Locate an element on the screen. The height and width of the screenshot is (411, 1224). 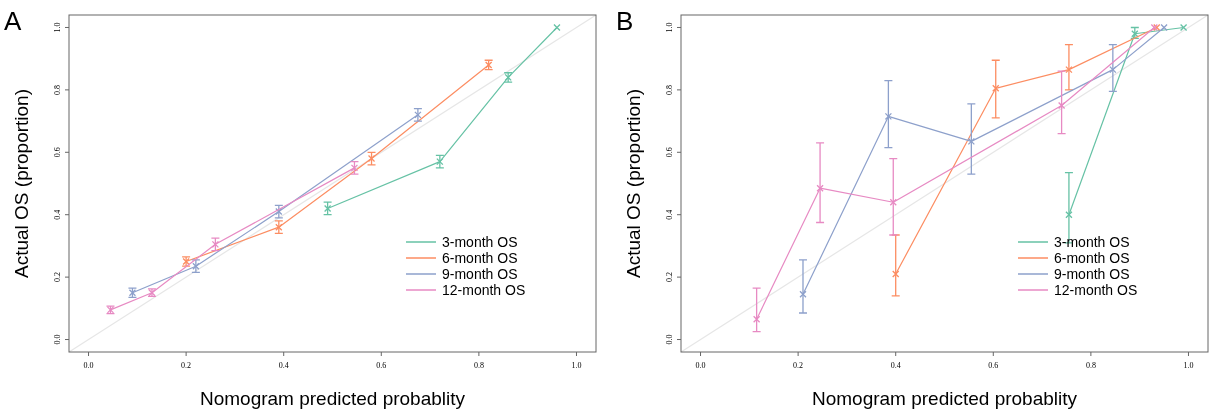
chart-title: A is located at coordinates (13, 21).